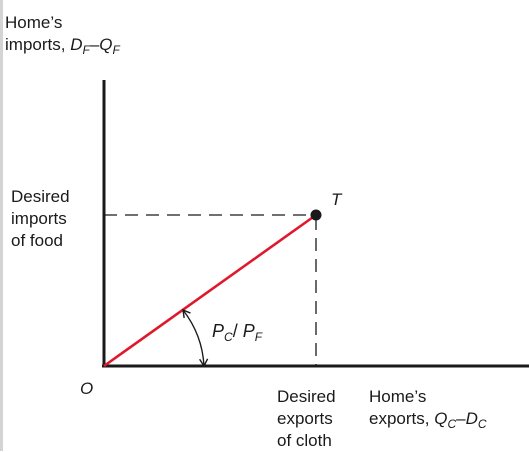  Describe the element at coordinates (237, 332) in the screenshot. I see `slope-label: PC/ PF` at that location.